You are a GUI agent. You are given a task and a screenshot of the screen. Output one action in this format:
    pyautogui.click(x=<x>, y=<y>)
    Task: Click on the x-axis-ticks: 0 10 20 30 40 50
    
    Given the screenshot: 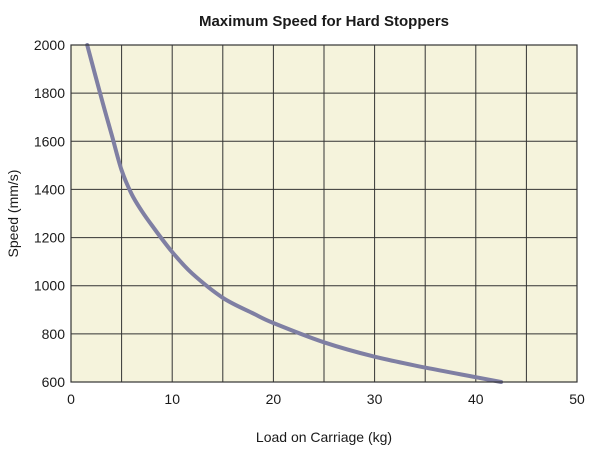 What is the action you would take?
    pyautogui.click(x=326, y=399)
    